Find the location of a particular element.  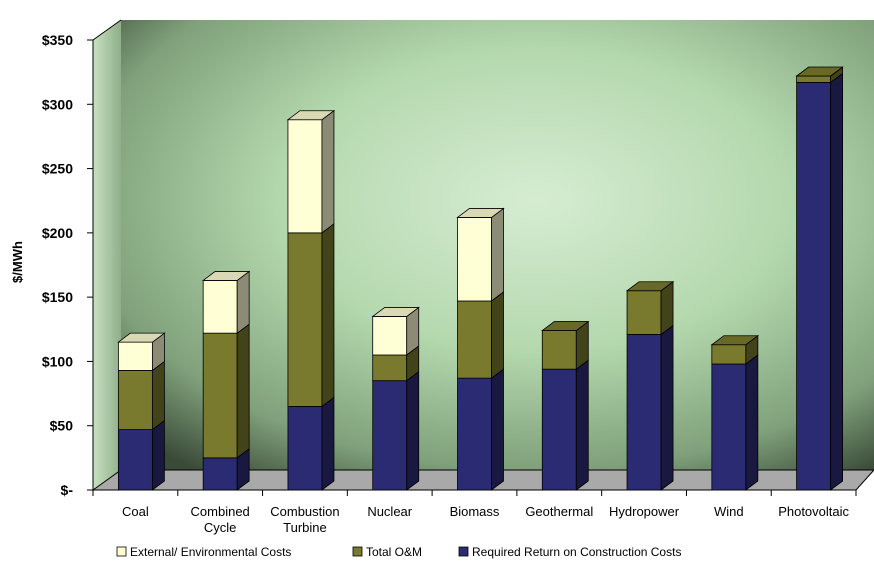

y-axis-ticks: $- $50 $100 $150 $200 $250 $300 $350 is located at coordinates (67, 265).